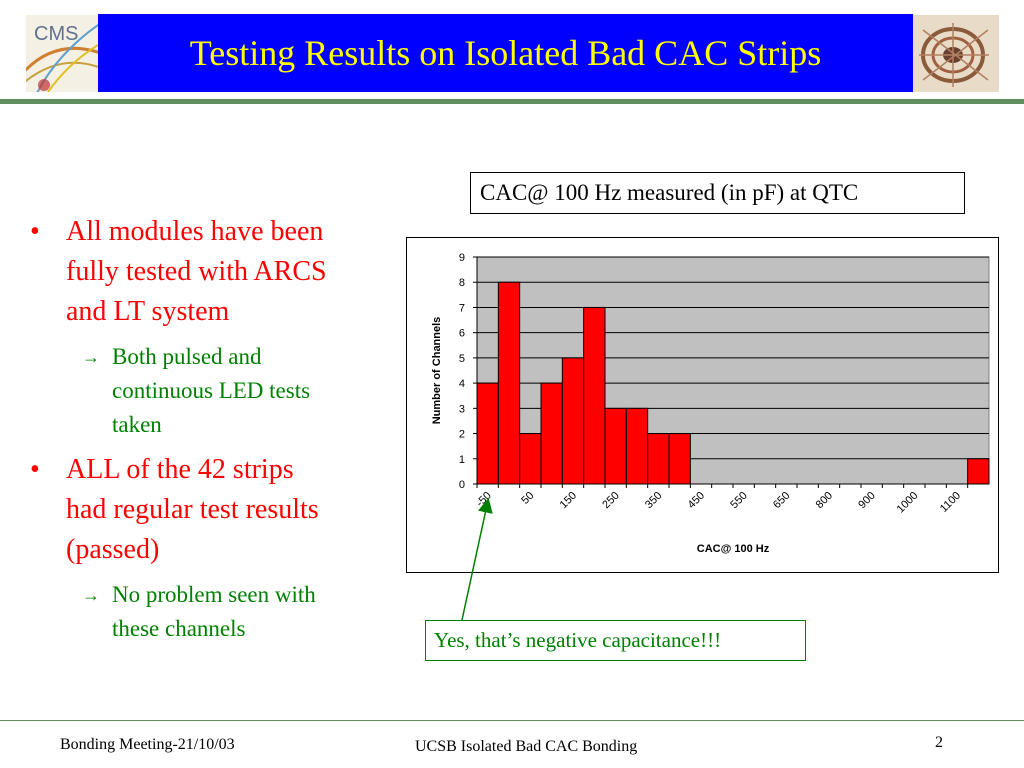  Describe the element at coordinates (56, 34) in the screenshot. I see `svg-text: CMS` at that location.